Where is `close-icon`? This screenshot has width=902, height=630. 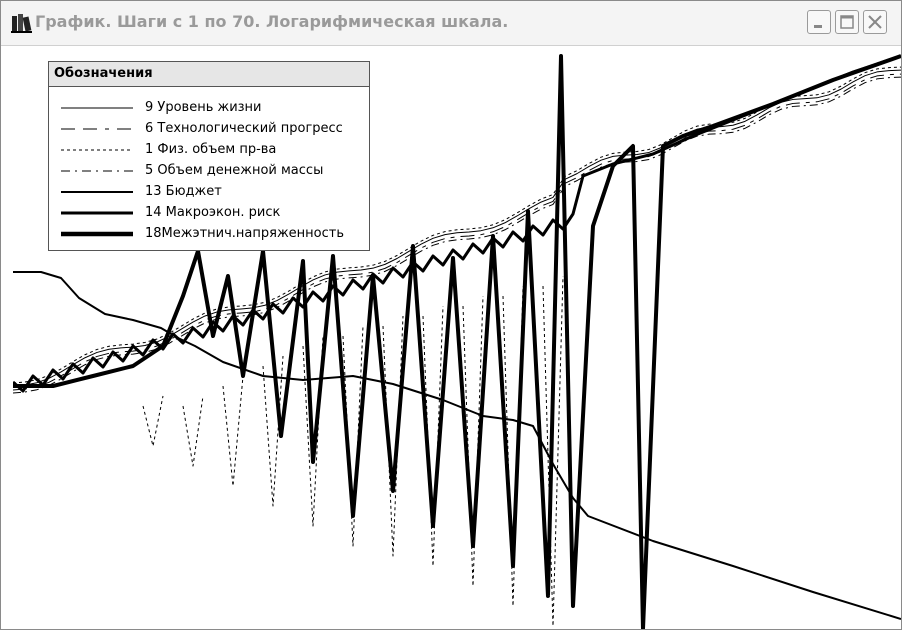
close-icon is located at coordinates (875, 22).